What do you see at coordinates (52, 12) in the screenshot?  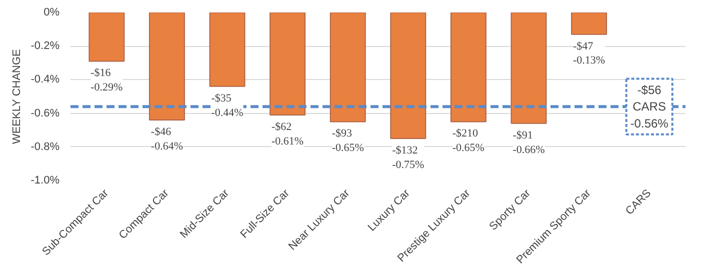 I see `y-tick-label: 0%` at bounding box center [52, 12].